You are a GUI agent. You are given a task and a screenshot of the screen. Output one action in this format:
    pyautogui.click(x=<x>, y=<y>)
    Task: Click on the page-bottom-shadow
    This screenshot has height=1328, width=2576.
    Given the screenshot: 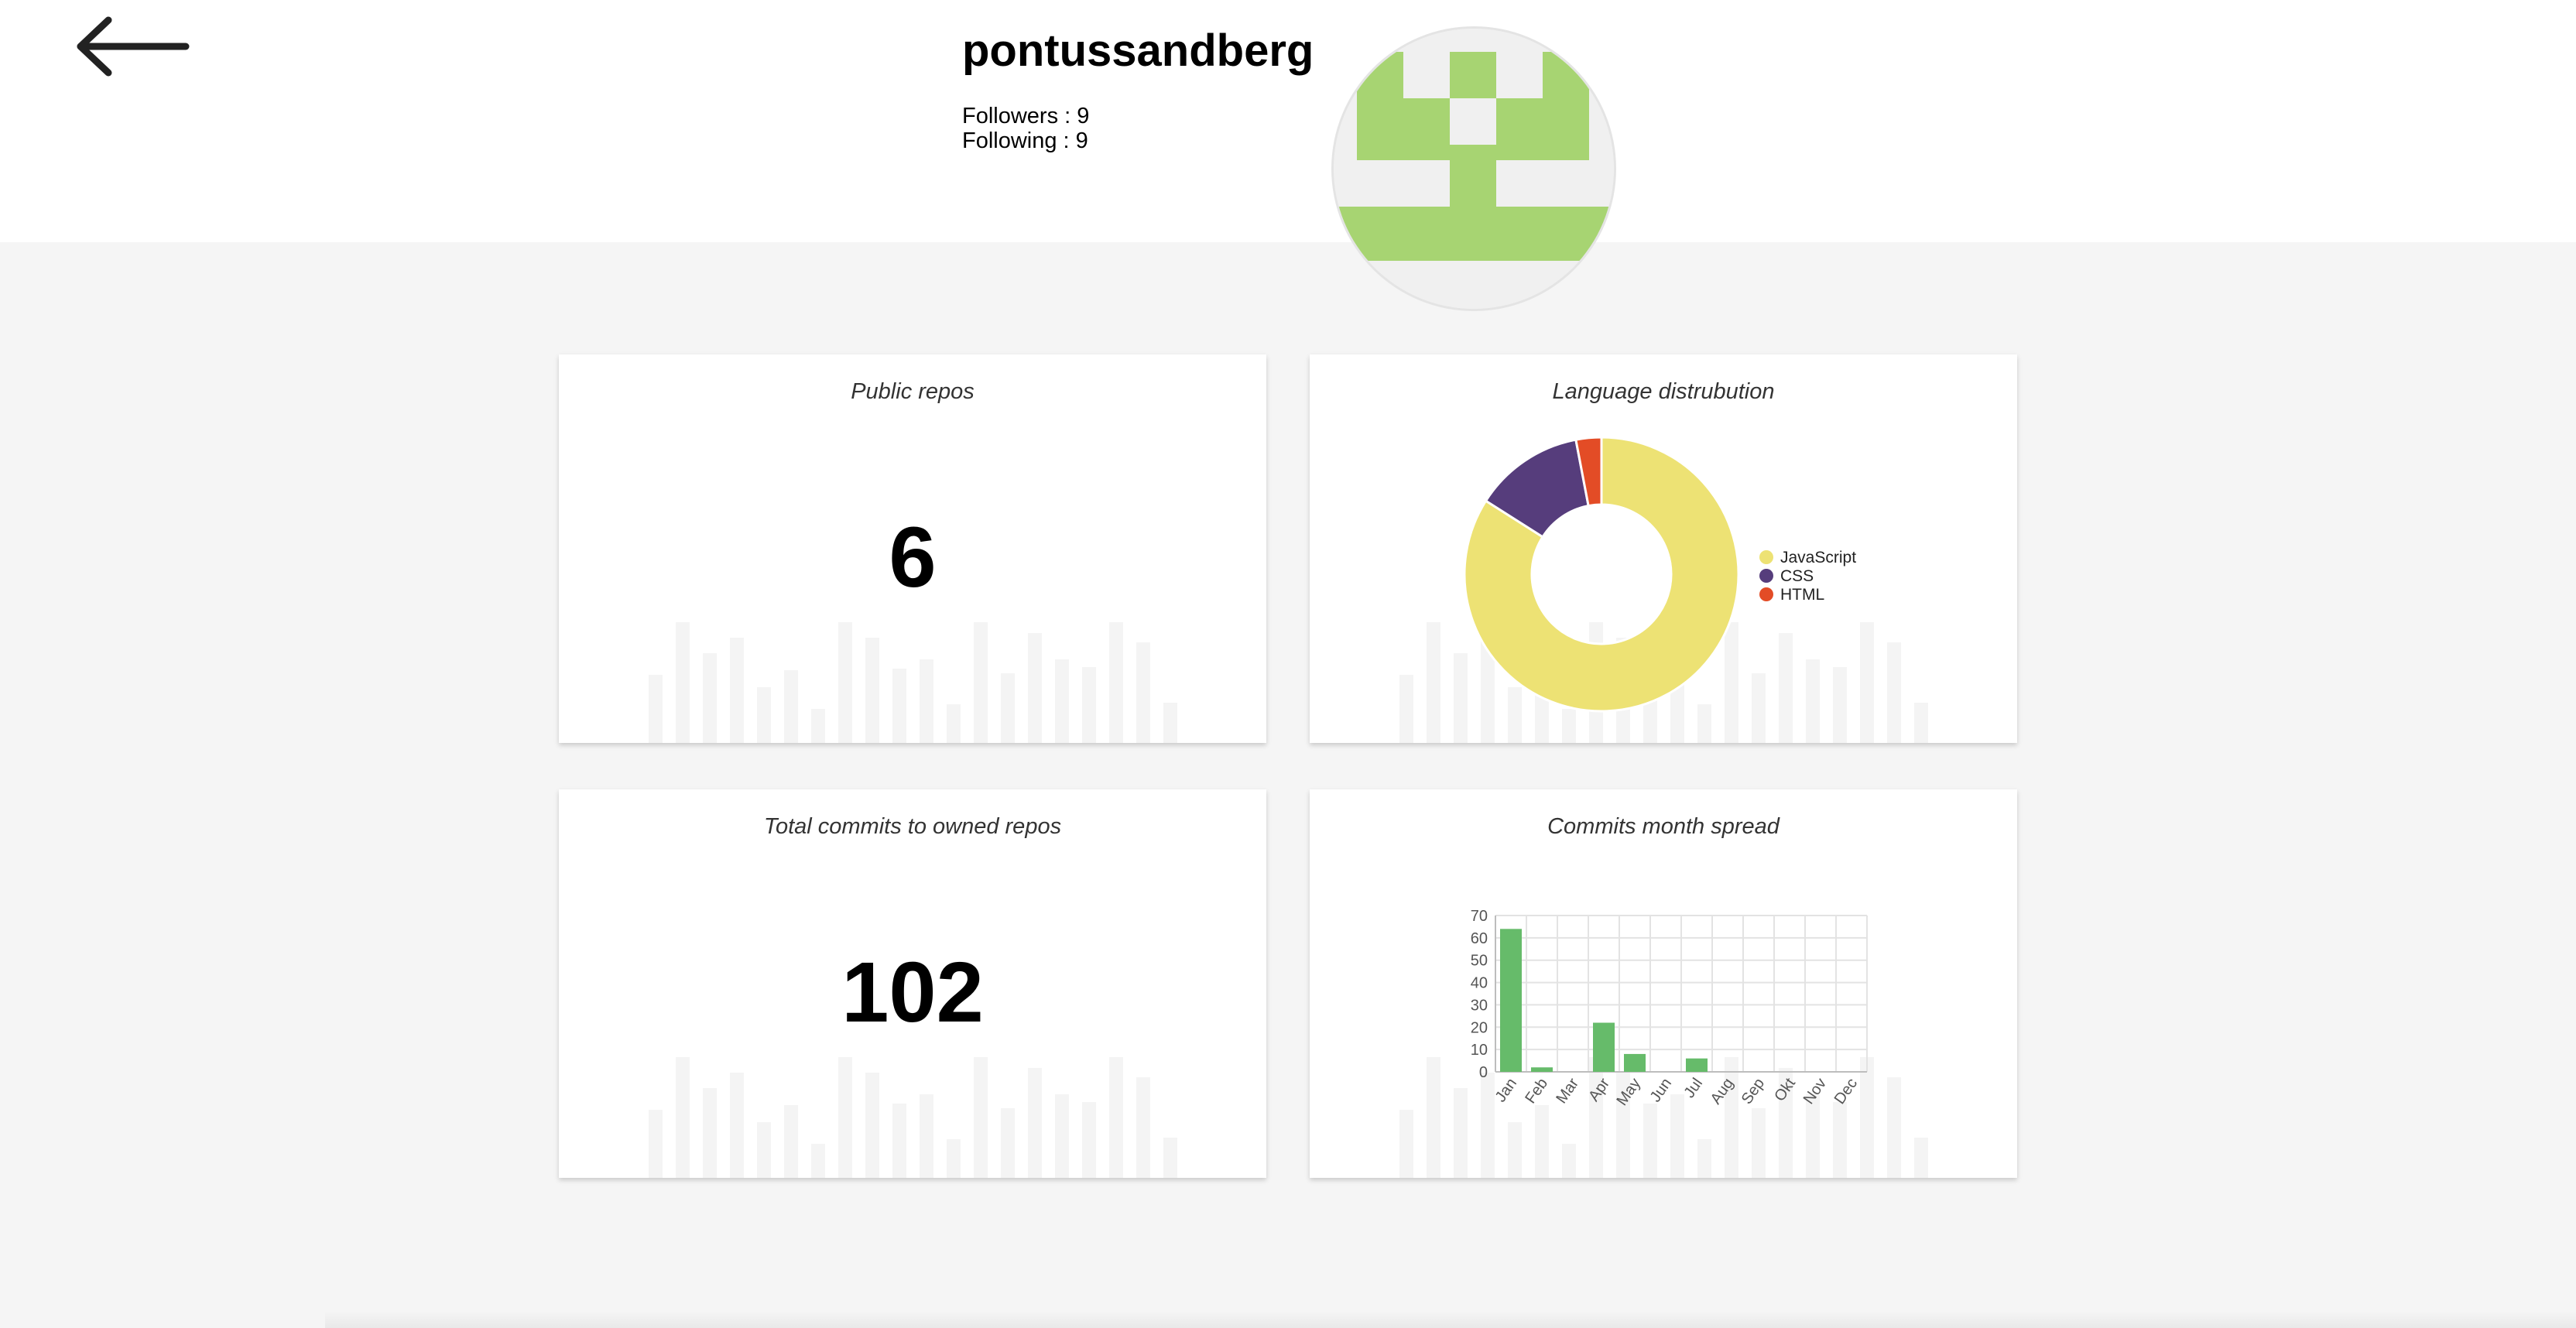 What is the action you would take?
    pyautogui.click(x=1450, y=1320)
    